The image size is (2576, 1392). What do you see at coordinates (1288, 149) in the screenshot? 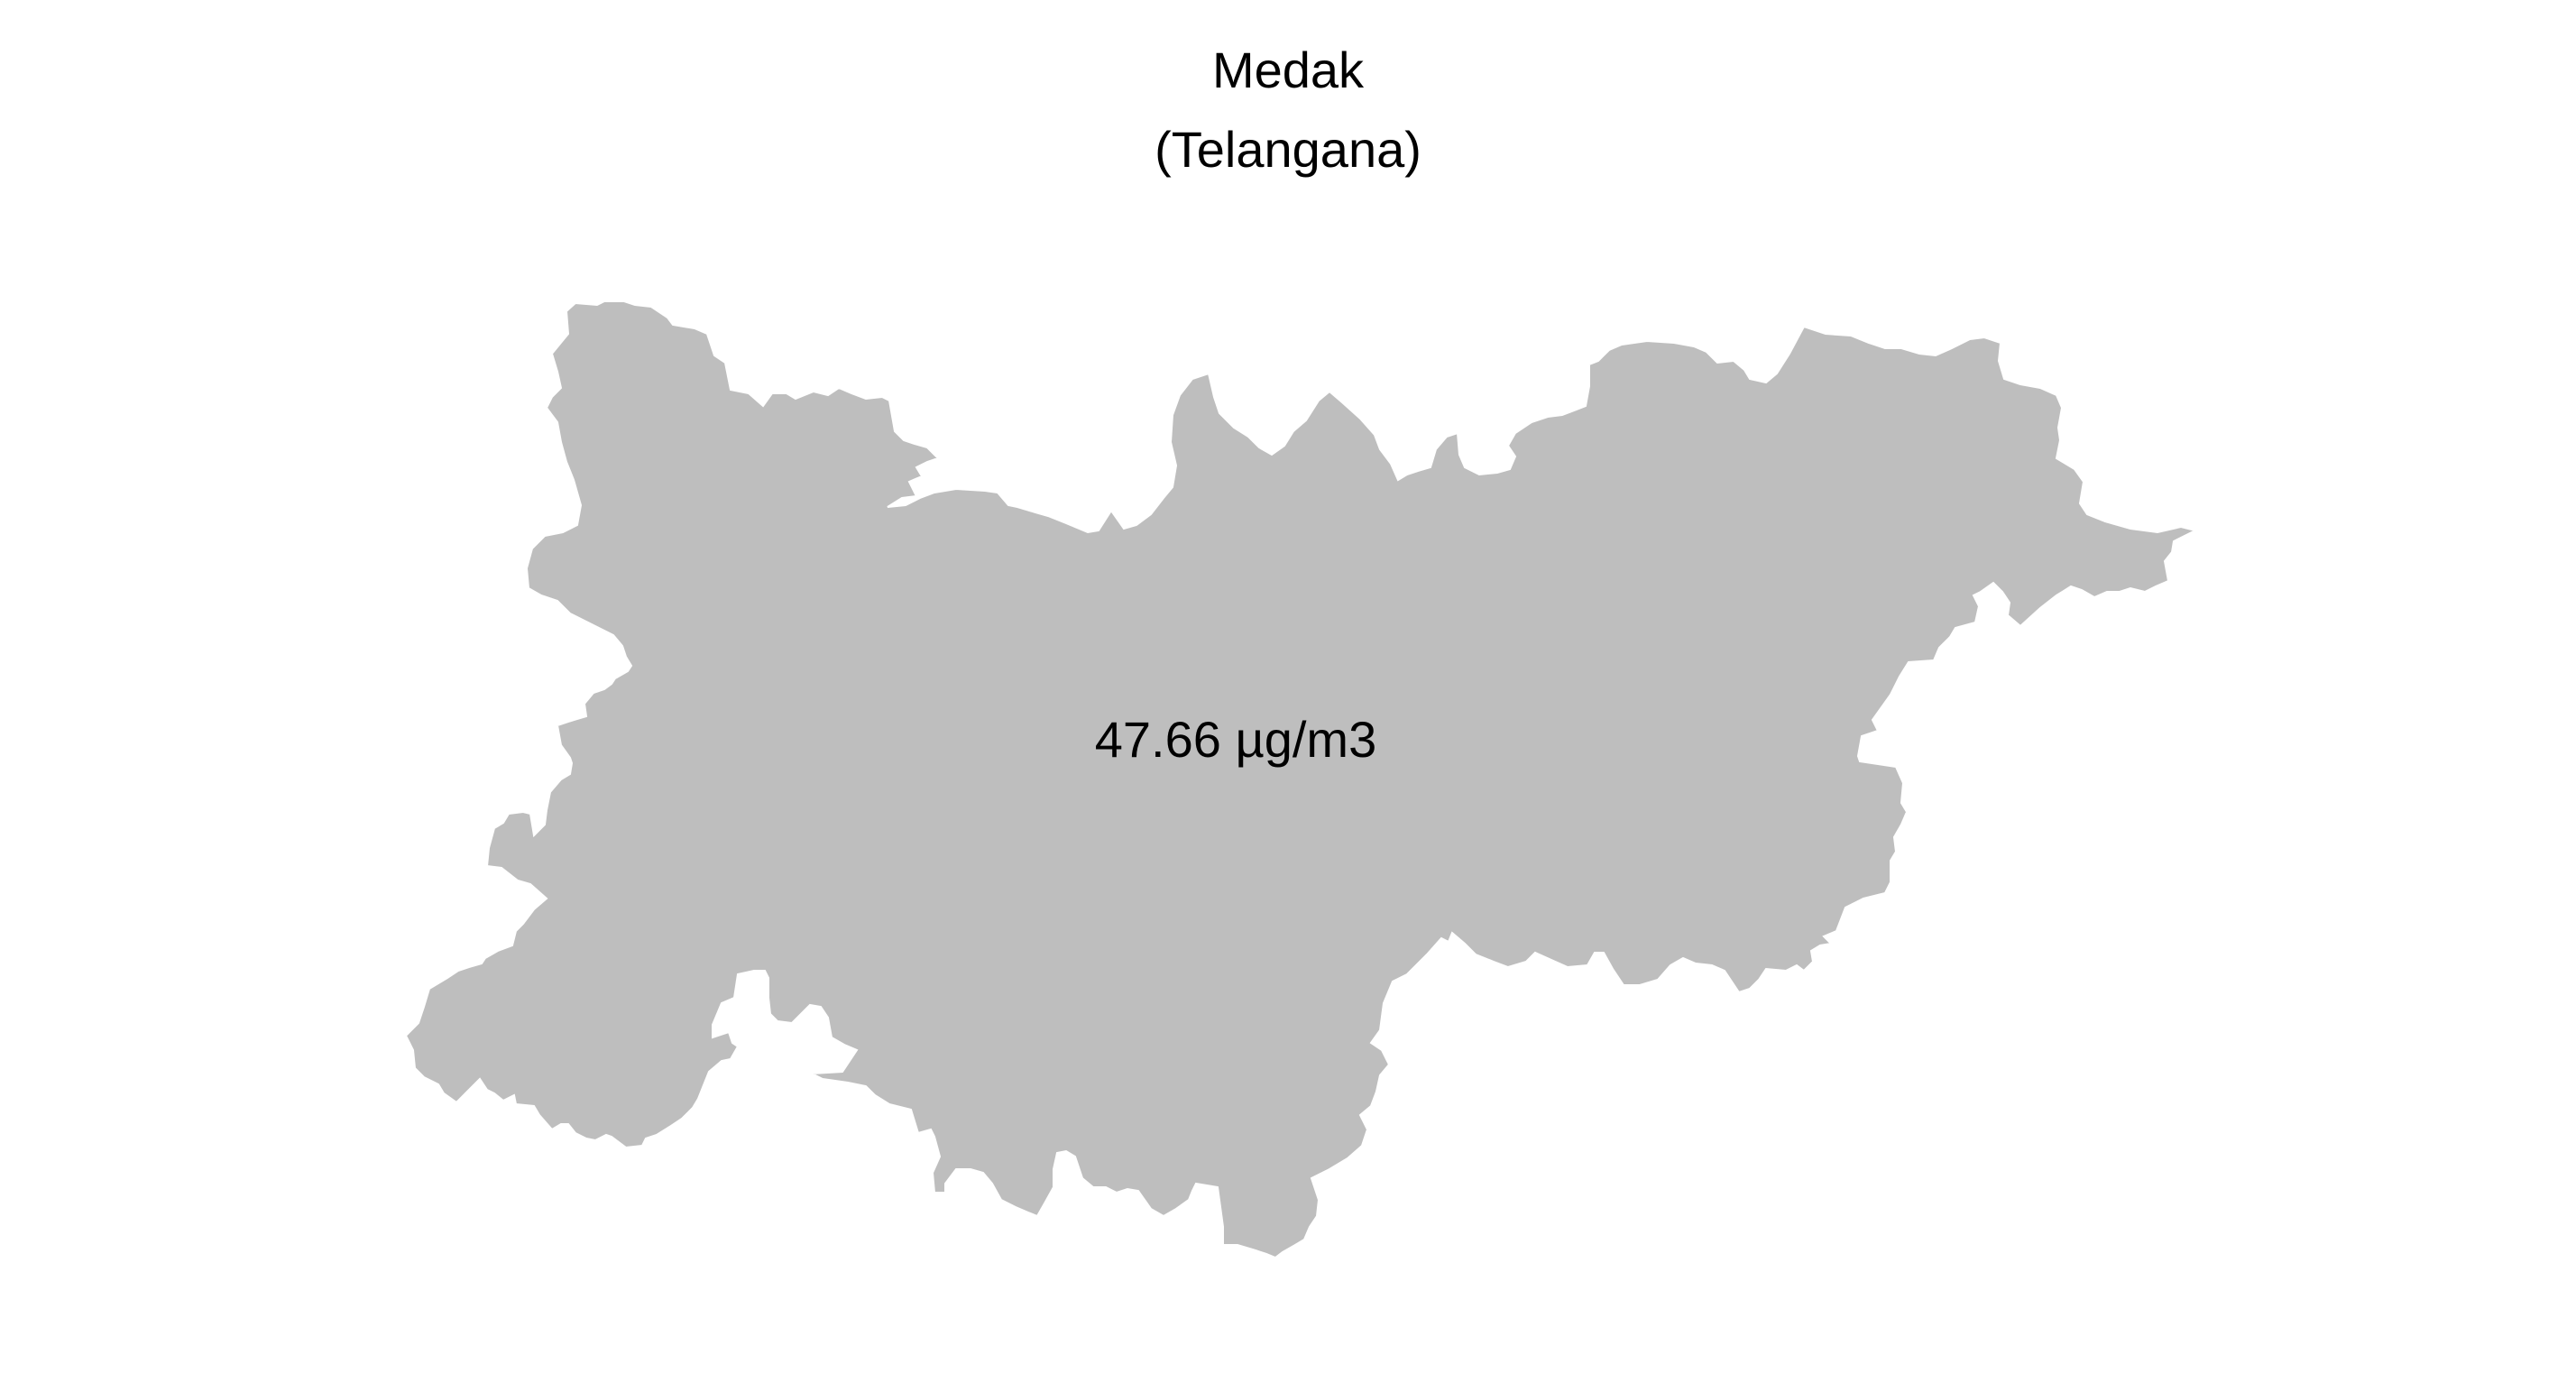
I see `map-subtitle: (Telangana)` at bounding box center [1288, 149].